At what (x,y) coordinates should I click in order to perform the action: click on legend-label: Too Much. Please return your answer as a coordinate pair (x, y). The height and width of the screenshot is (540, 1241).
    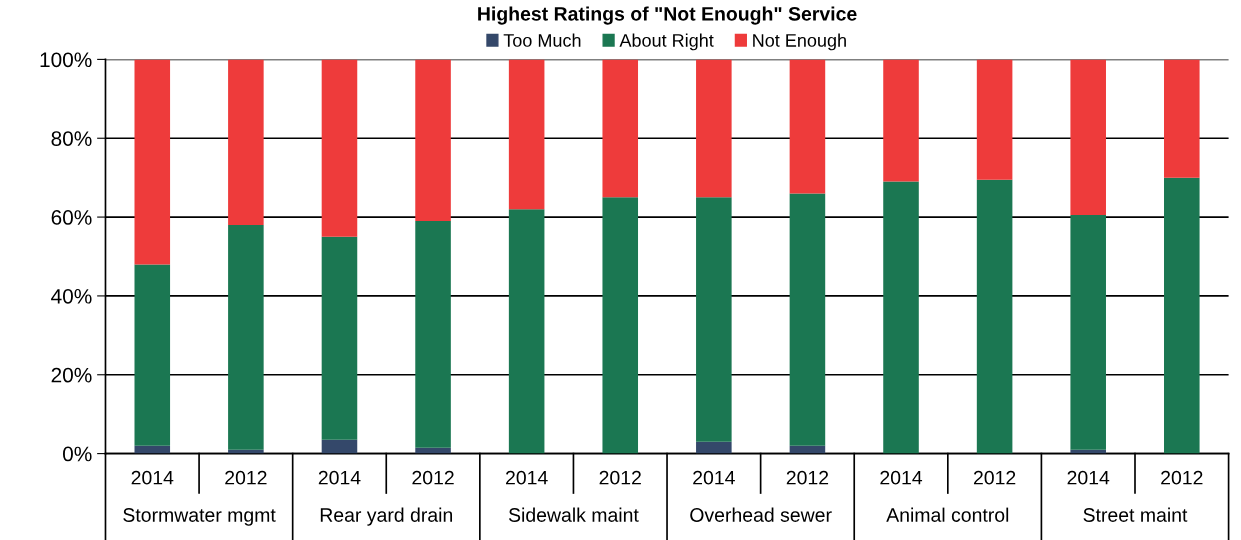
    Looking at the image, I should click on (542, 40).